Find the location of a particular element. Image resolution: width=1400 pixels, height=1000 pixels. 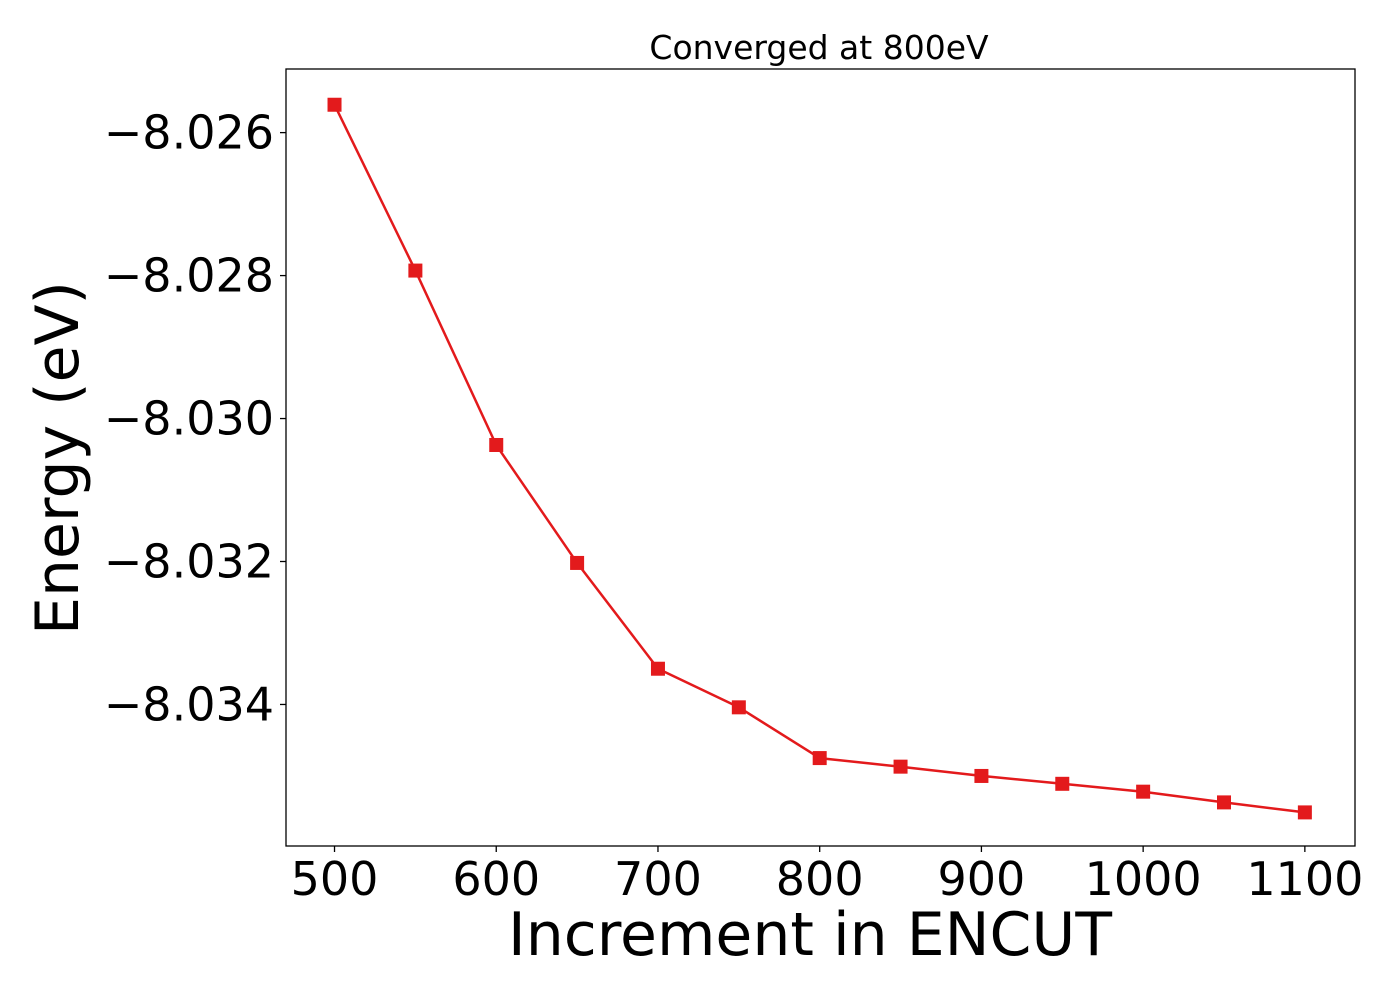

y-tick-label: −8.028 is located at coordinates (189, 276).